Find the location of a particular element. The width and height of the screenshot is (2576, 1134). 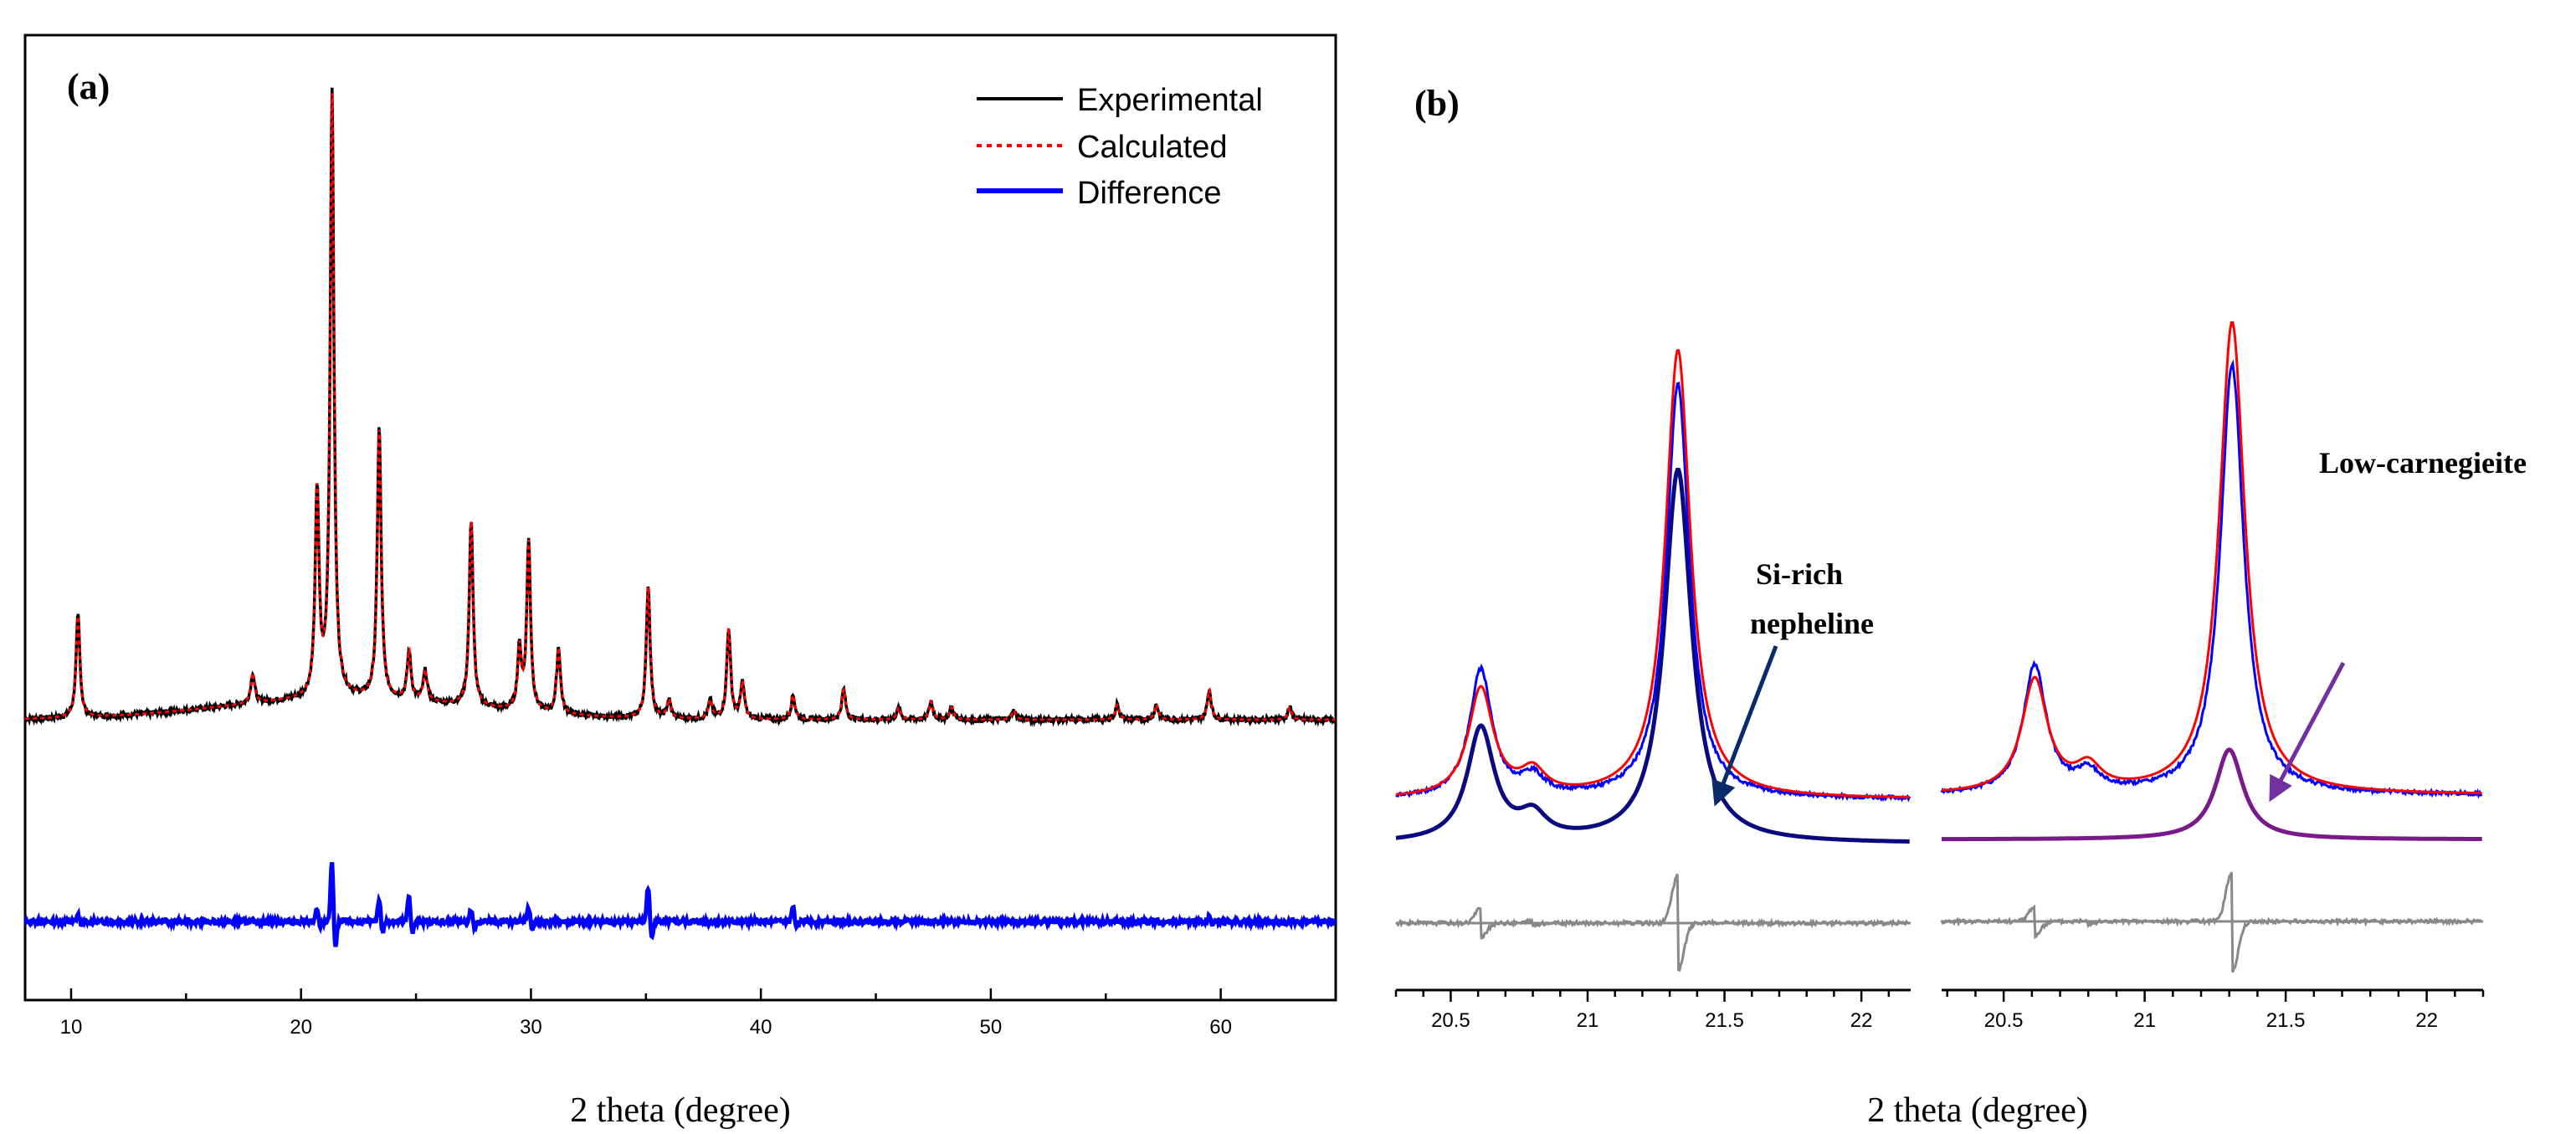

x-tick-label-a: 20 is located at coordinates (301, 1027).